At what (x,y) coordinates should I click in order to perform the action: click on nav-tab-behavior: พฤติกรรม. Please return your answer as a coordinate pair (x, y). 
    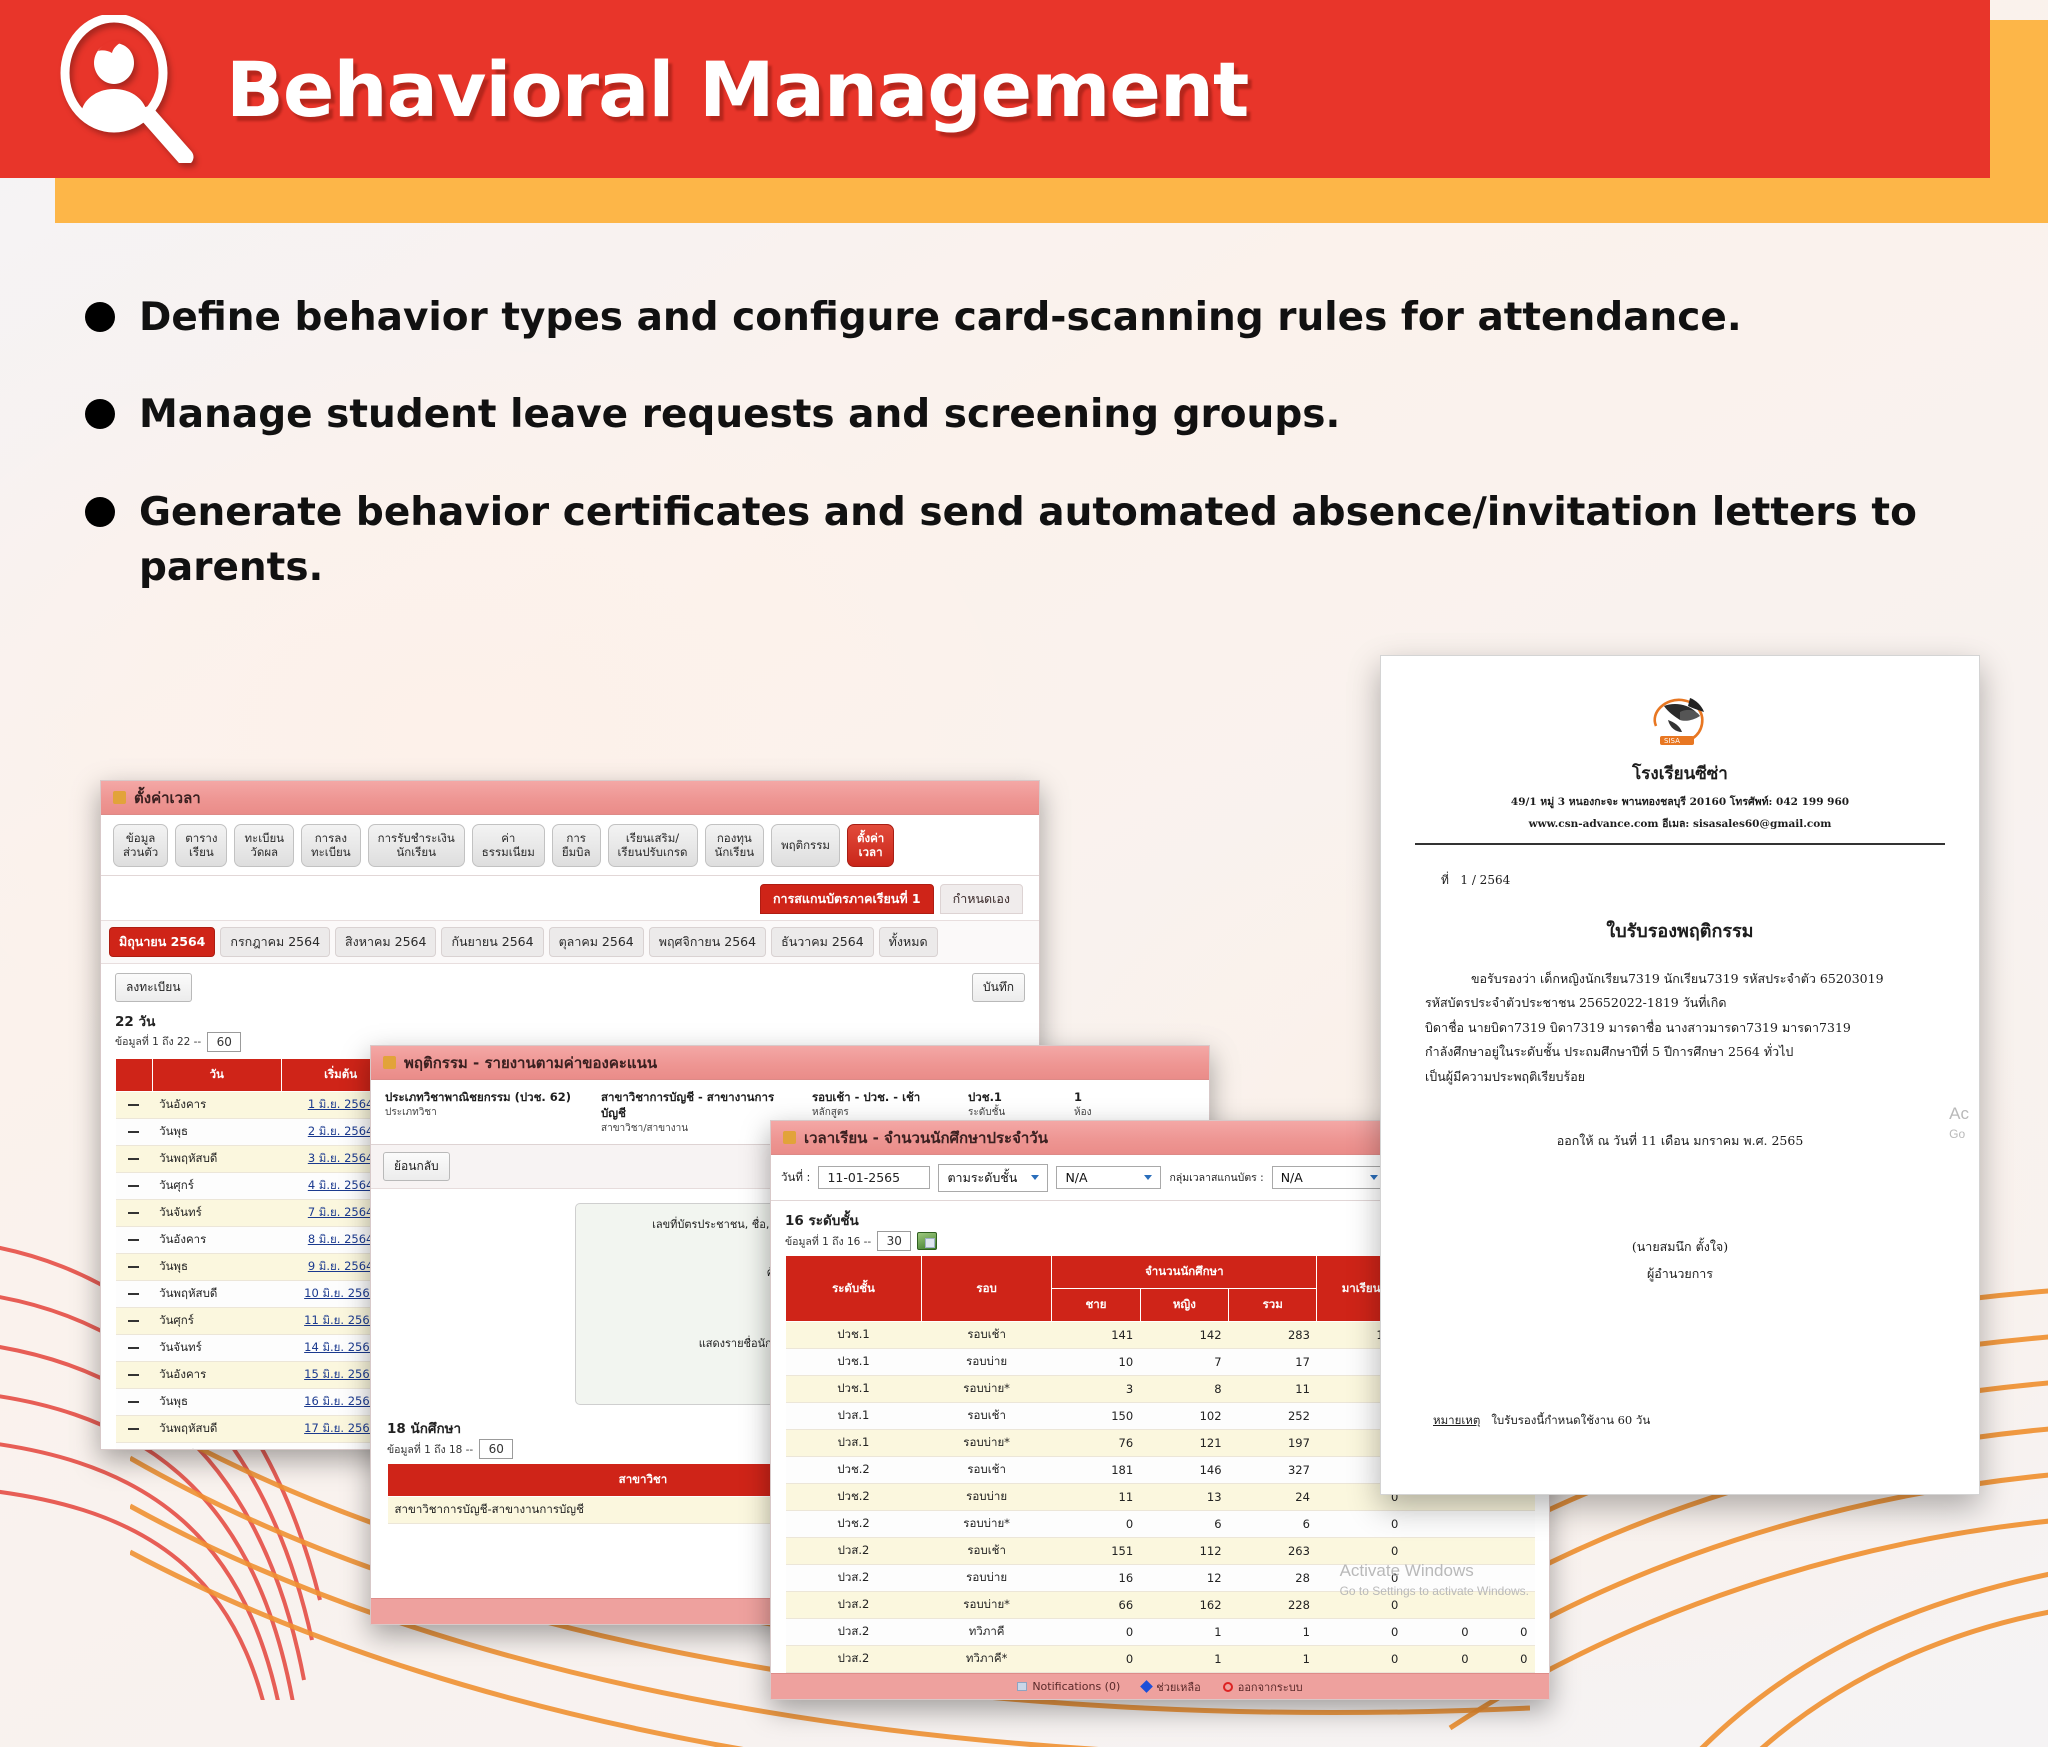
    Looking at the image, I should click on (805, 845).